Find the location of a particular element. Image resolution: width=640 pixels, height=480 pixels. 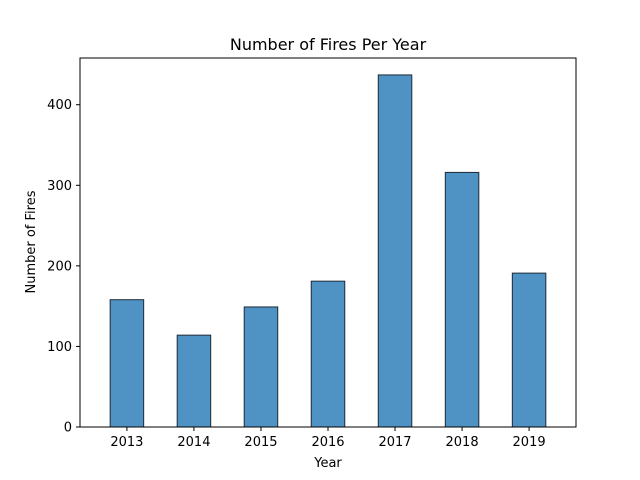

y-tick-label: 0 is located at coordinates (68, 428).